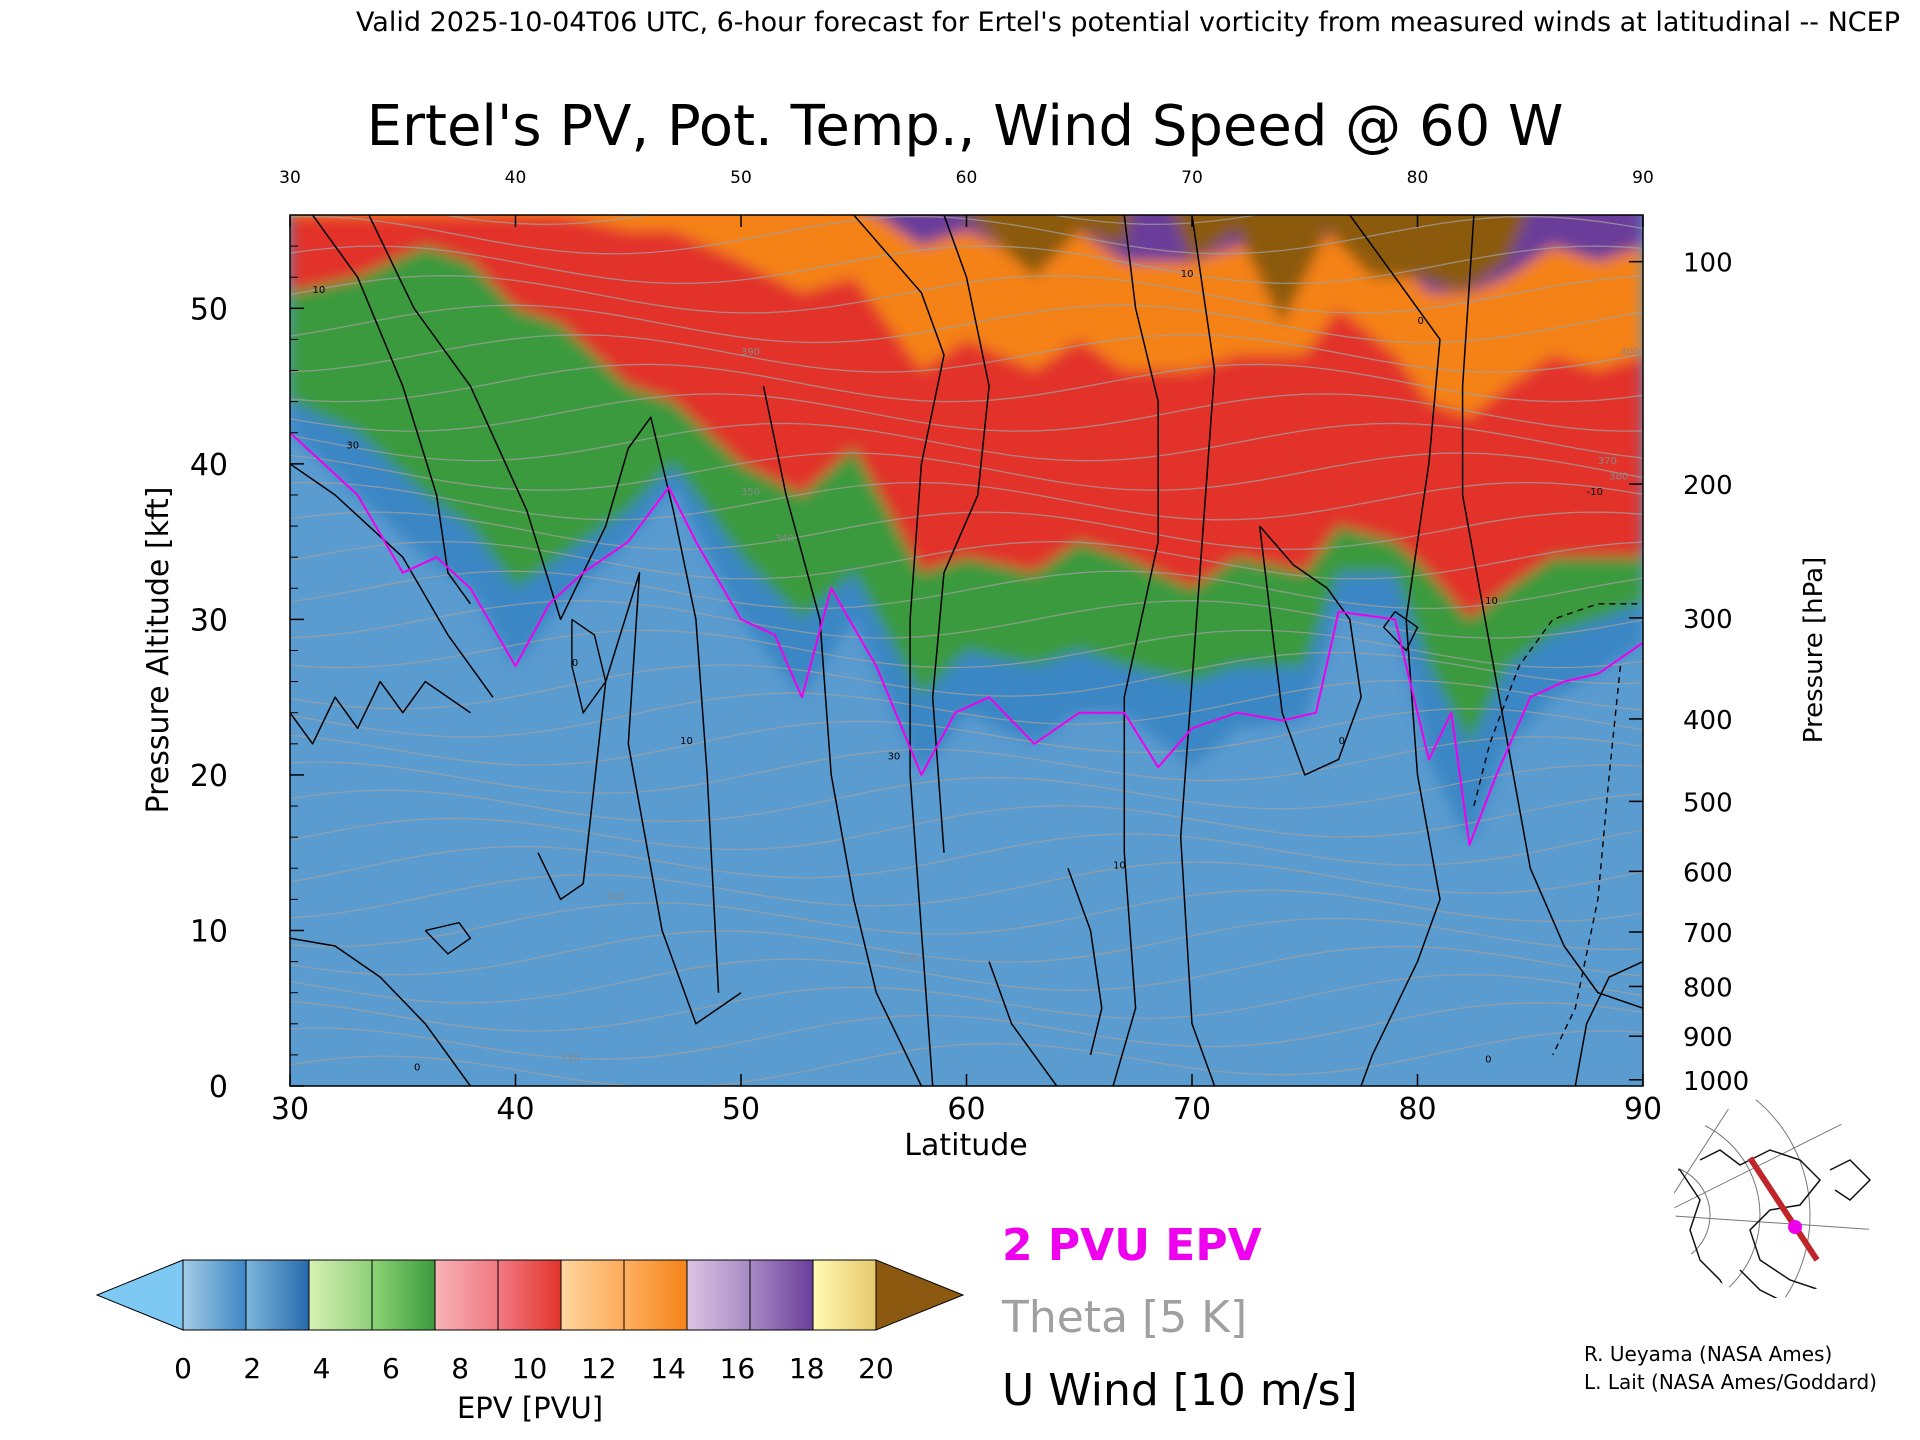 The height and width of the screenshot is (1440, 1920). Describe the element at coordinates (417, 1067) in the screenshot. I see `u-wind-label-8: 0` at that location.